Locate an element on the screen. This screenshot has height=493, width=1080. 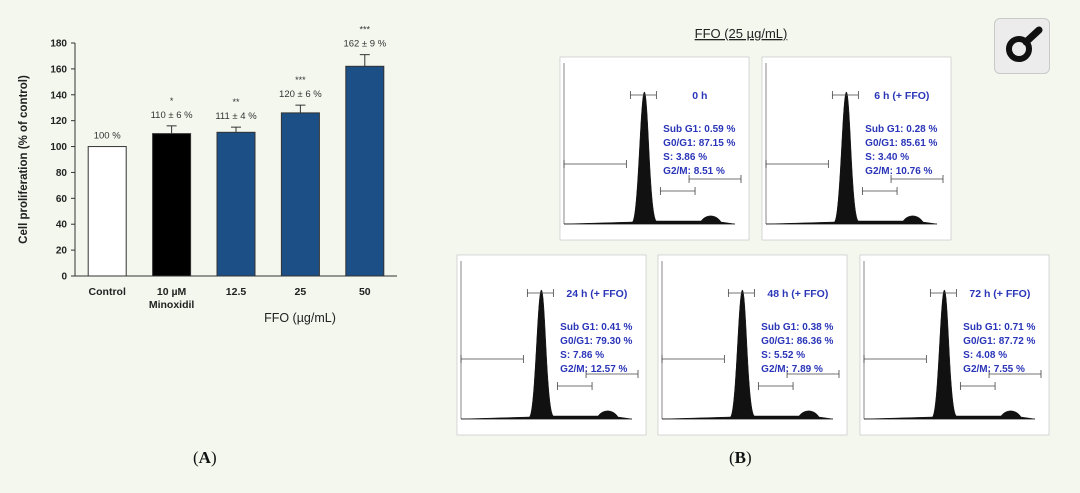
y-axis-label: Cell proliferation (% of control) is located at coordinates (24, 159).